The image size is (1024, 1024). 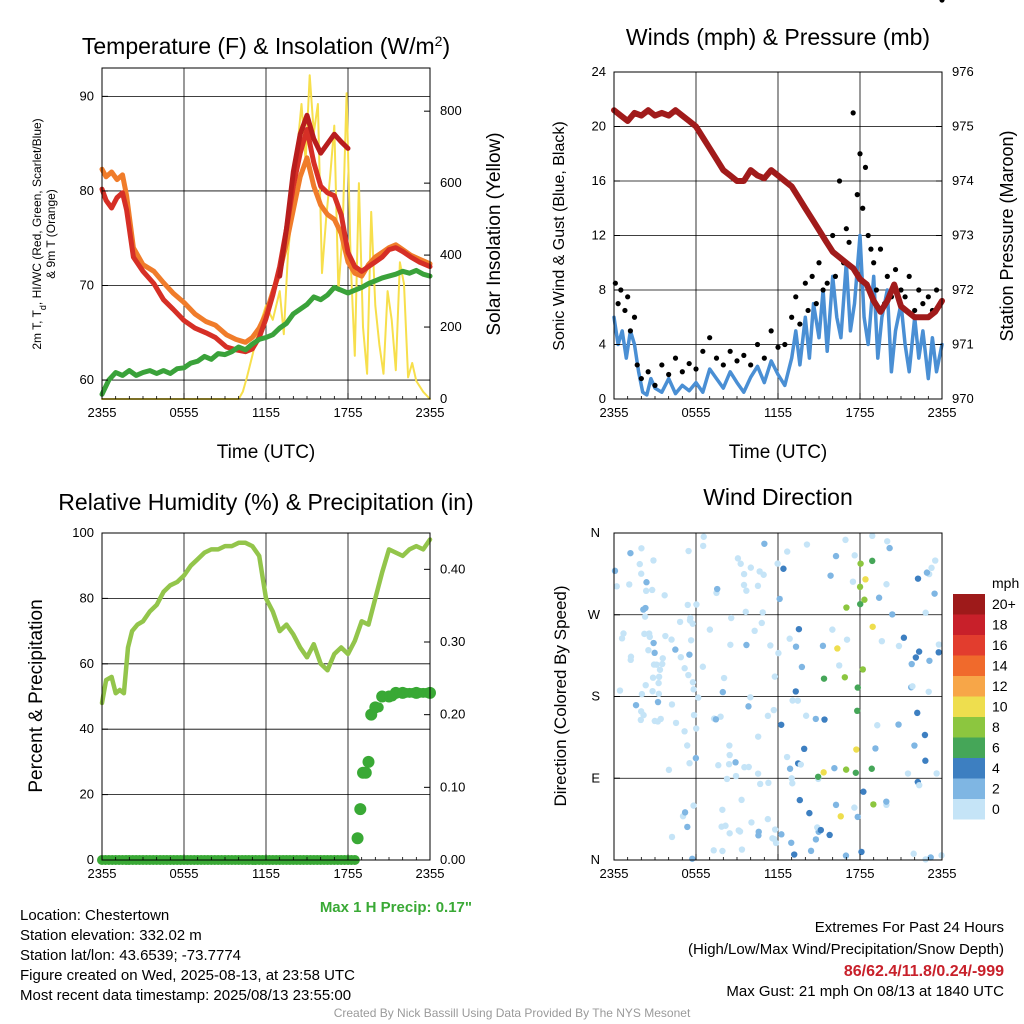 What do you see at coordinates (1004, 604) in the screenshot?
I see `speed-legend-label: 20+` at bounding box center [1004, 604].